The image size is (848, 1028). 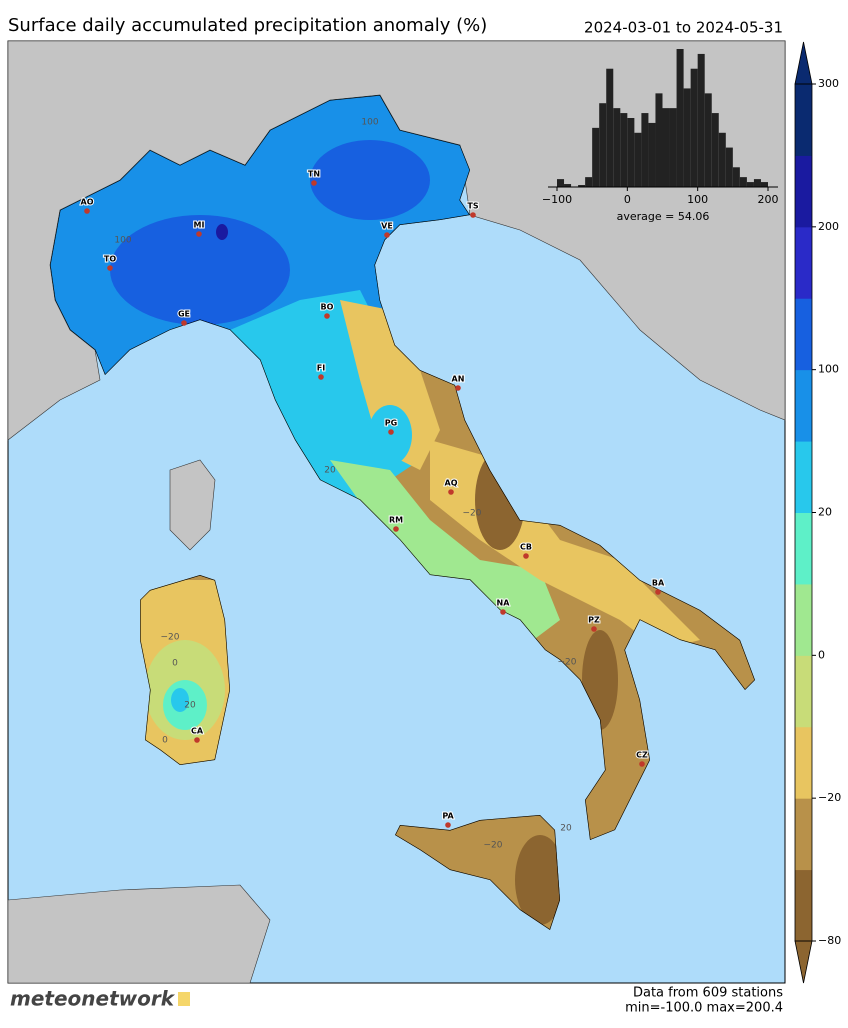 I want to click on station-label: VE, so click(x=387, y=226).